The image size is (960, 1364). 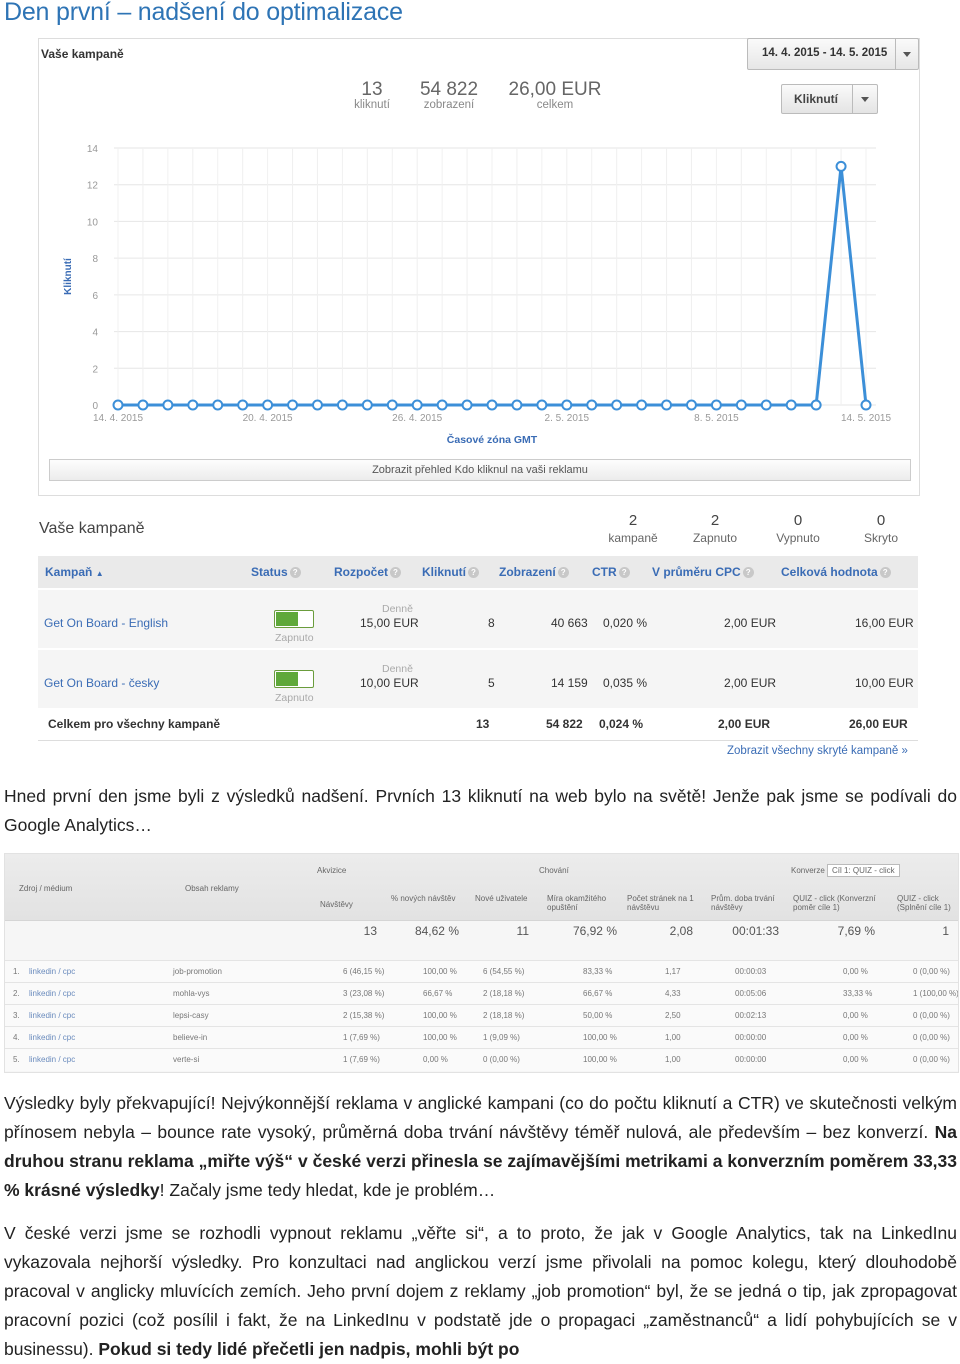 I want to click on col-label: Kampaň, so click(x=69, y=572).